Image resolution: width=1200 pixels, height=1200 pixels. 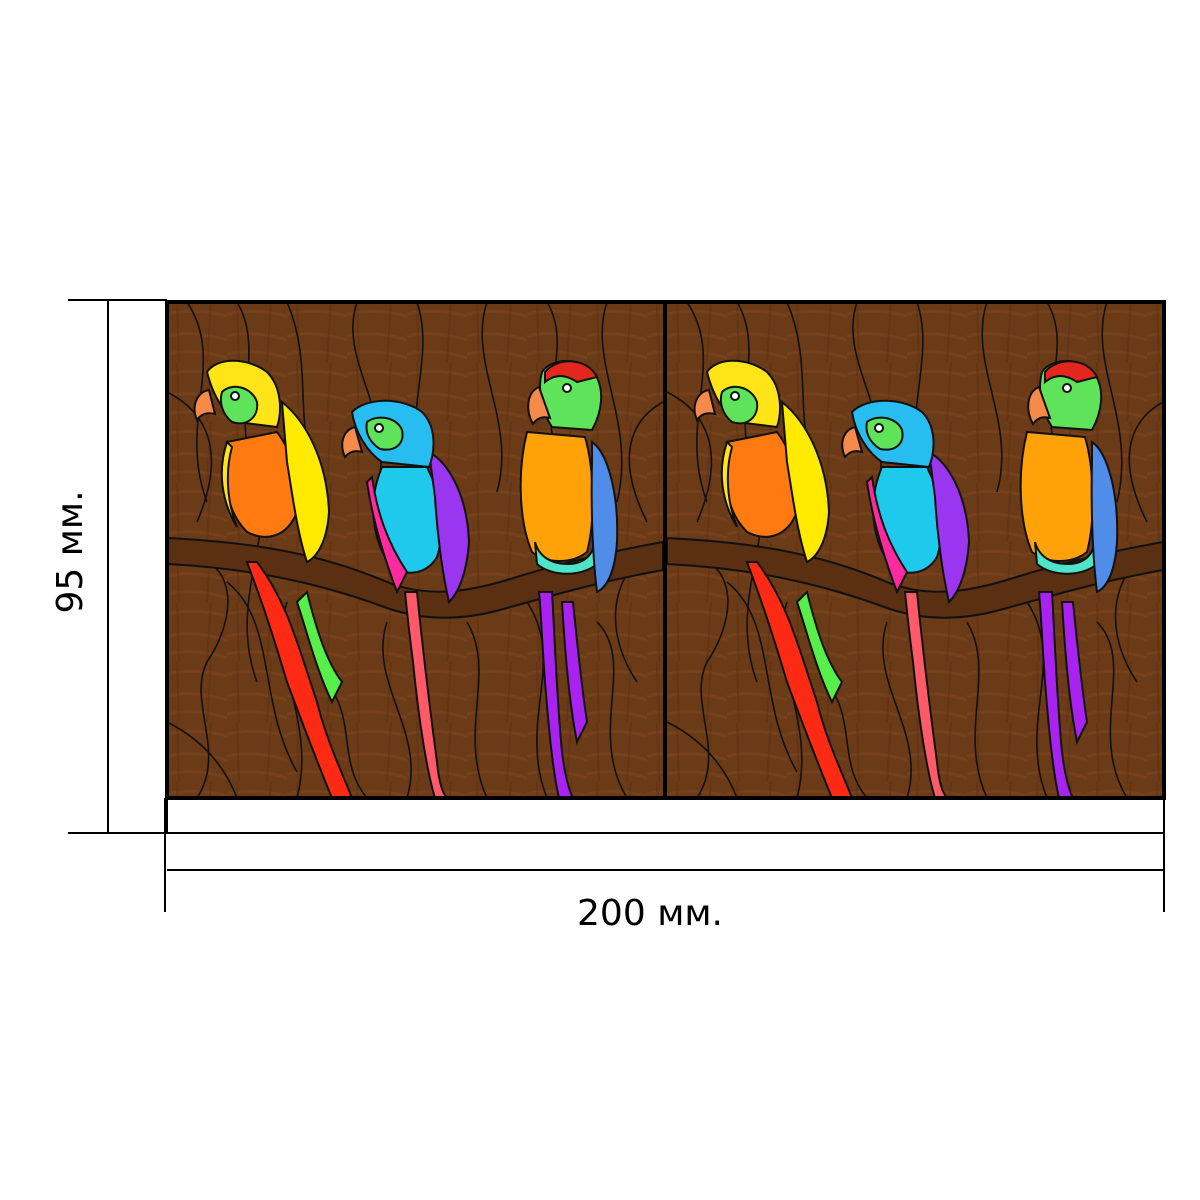 What do you see at coordinates (118, 566) in the screenshot?
I see `height-dimension` at bounding box center [118, 566].